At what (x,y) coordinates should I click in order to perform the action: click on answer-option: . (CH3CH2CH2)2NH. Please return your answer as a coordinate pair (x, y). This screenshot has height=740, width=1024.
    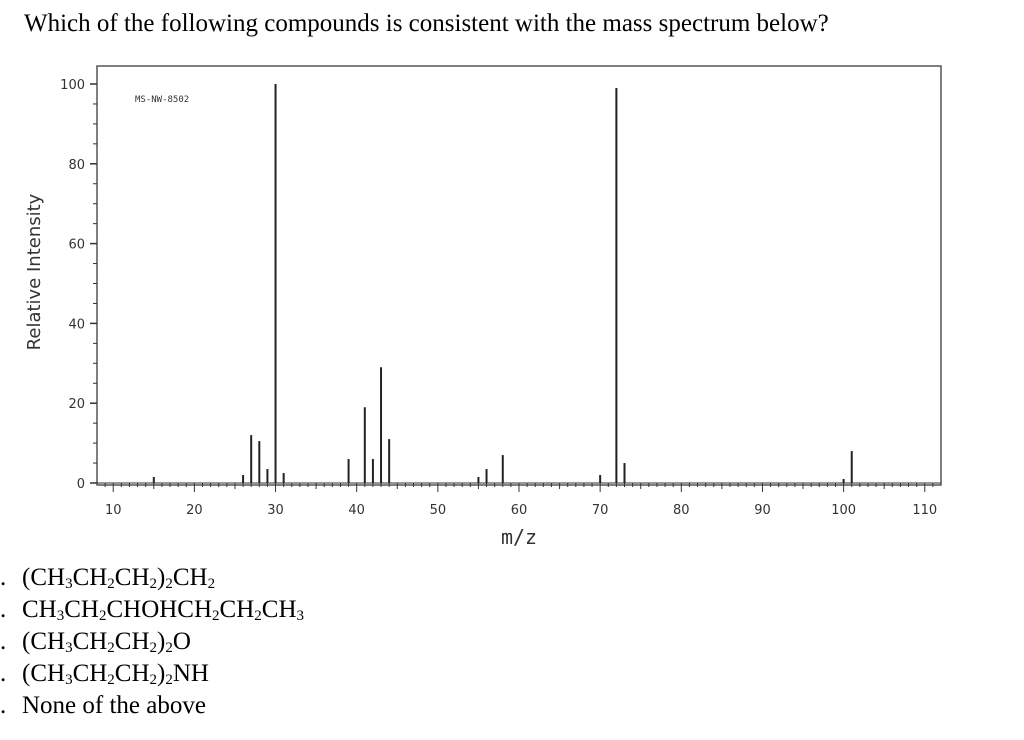
    Looking at the image, I should click on (152, 674).